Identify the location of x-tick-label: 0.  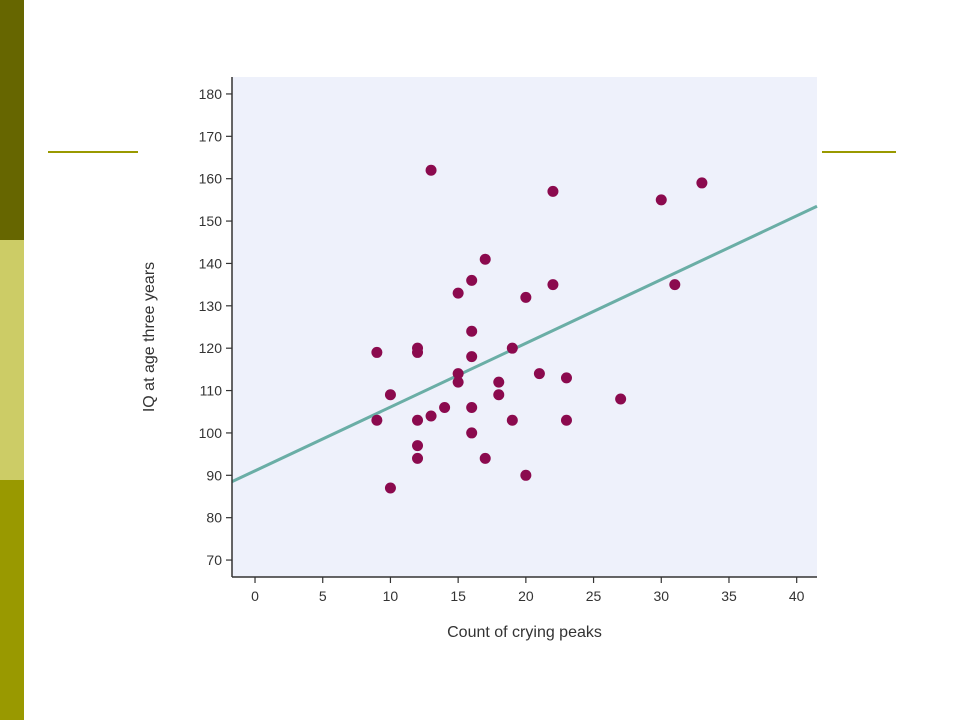
(255, 596).